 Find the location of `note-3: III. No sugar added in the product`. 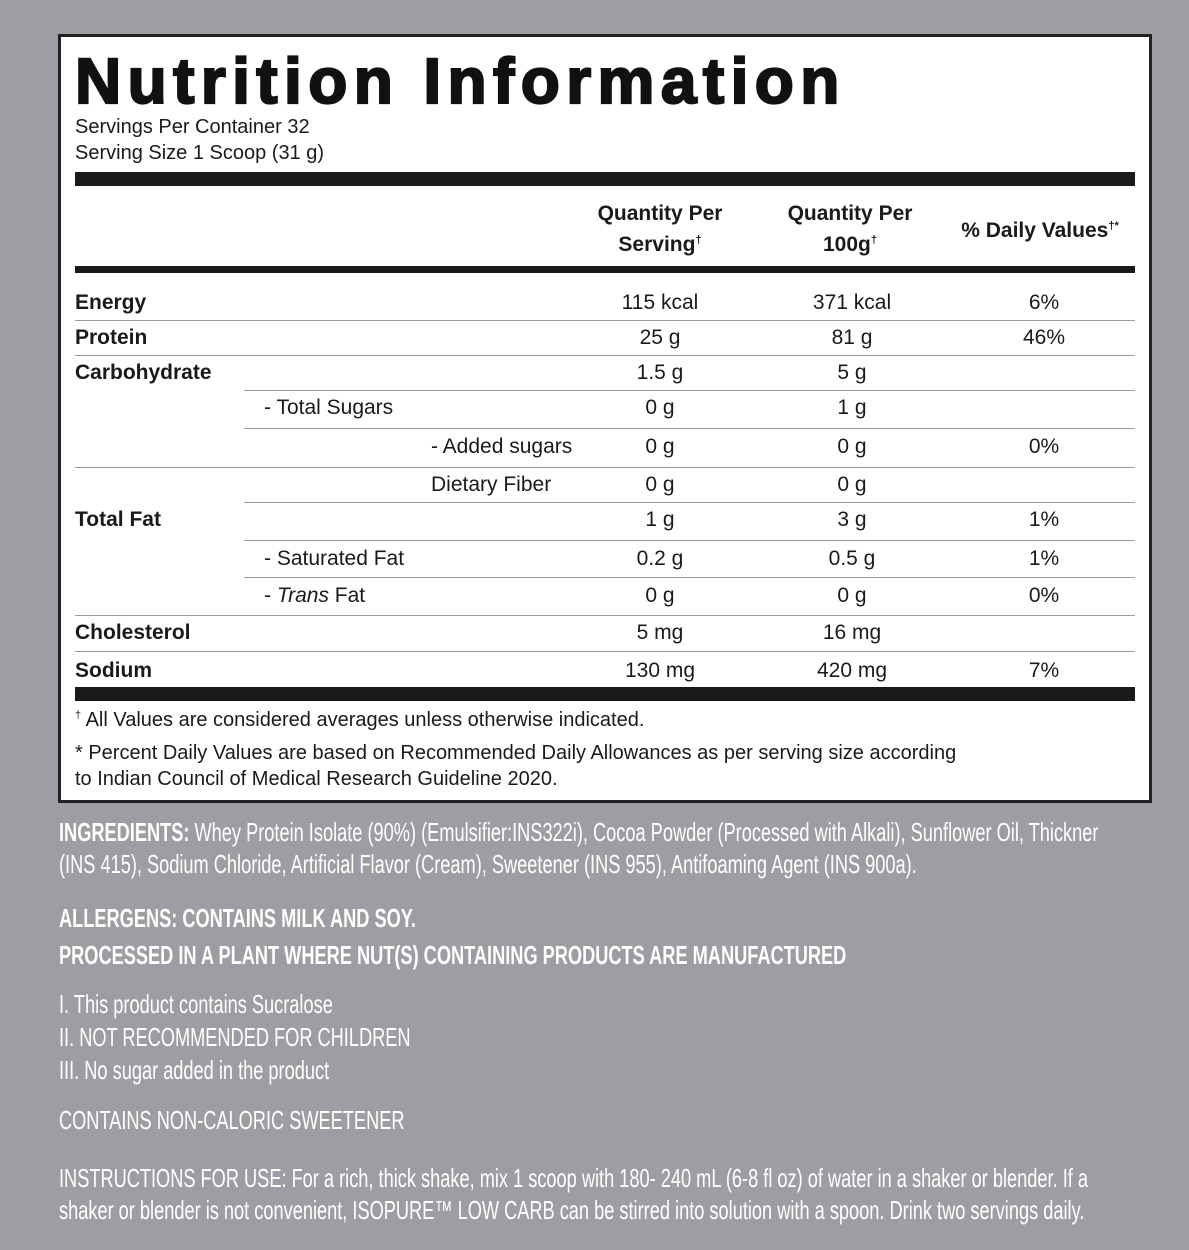

note-3: III. No sugar added in the product is located at coordinates (194, 1070).